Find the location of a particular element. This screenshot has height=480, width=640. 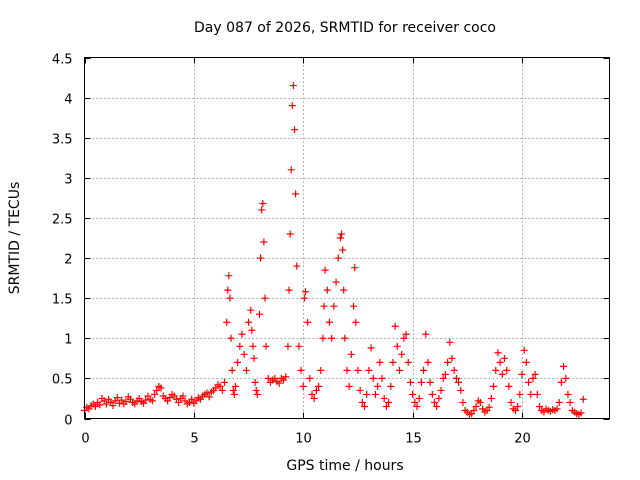

y-tick-label: 4.5 is located at coordinates (62, 60).